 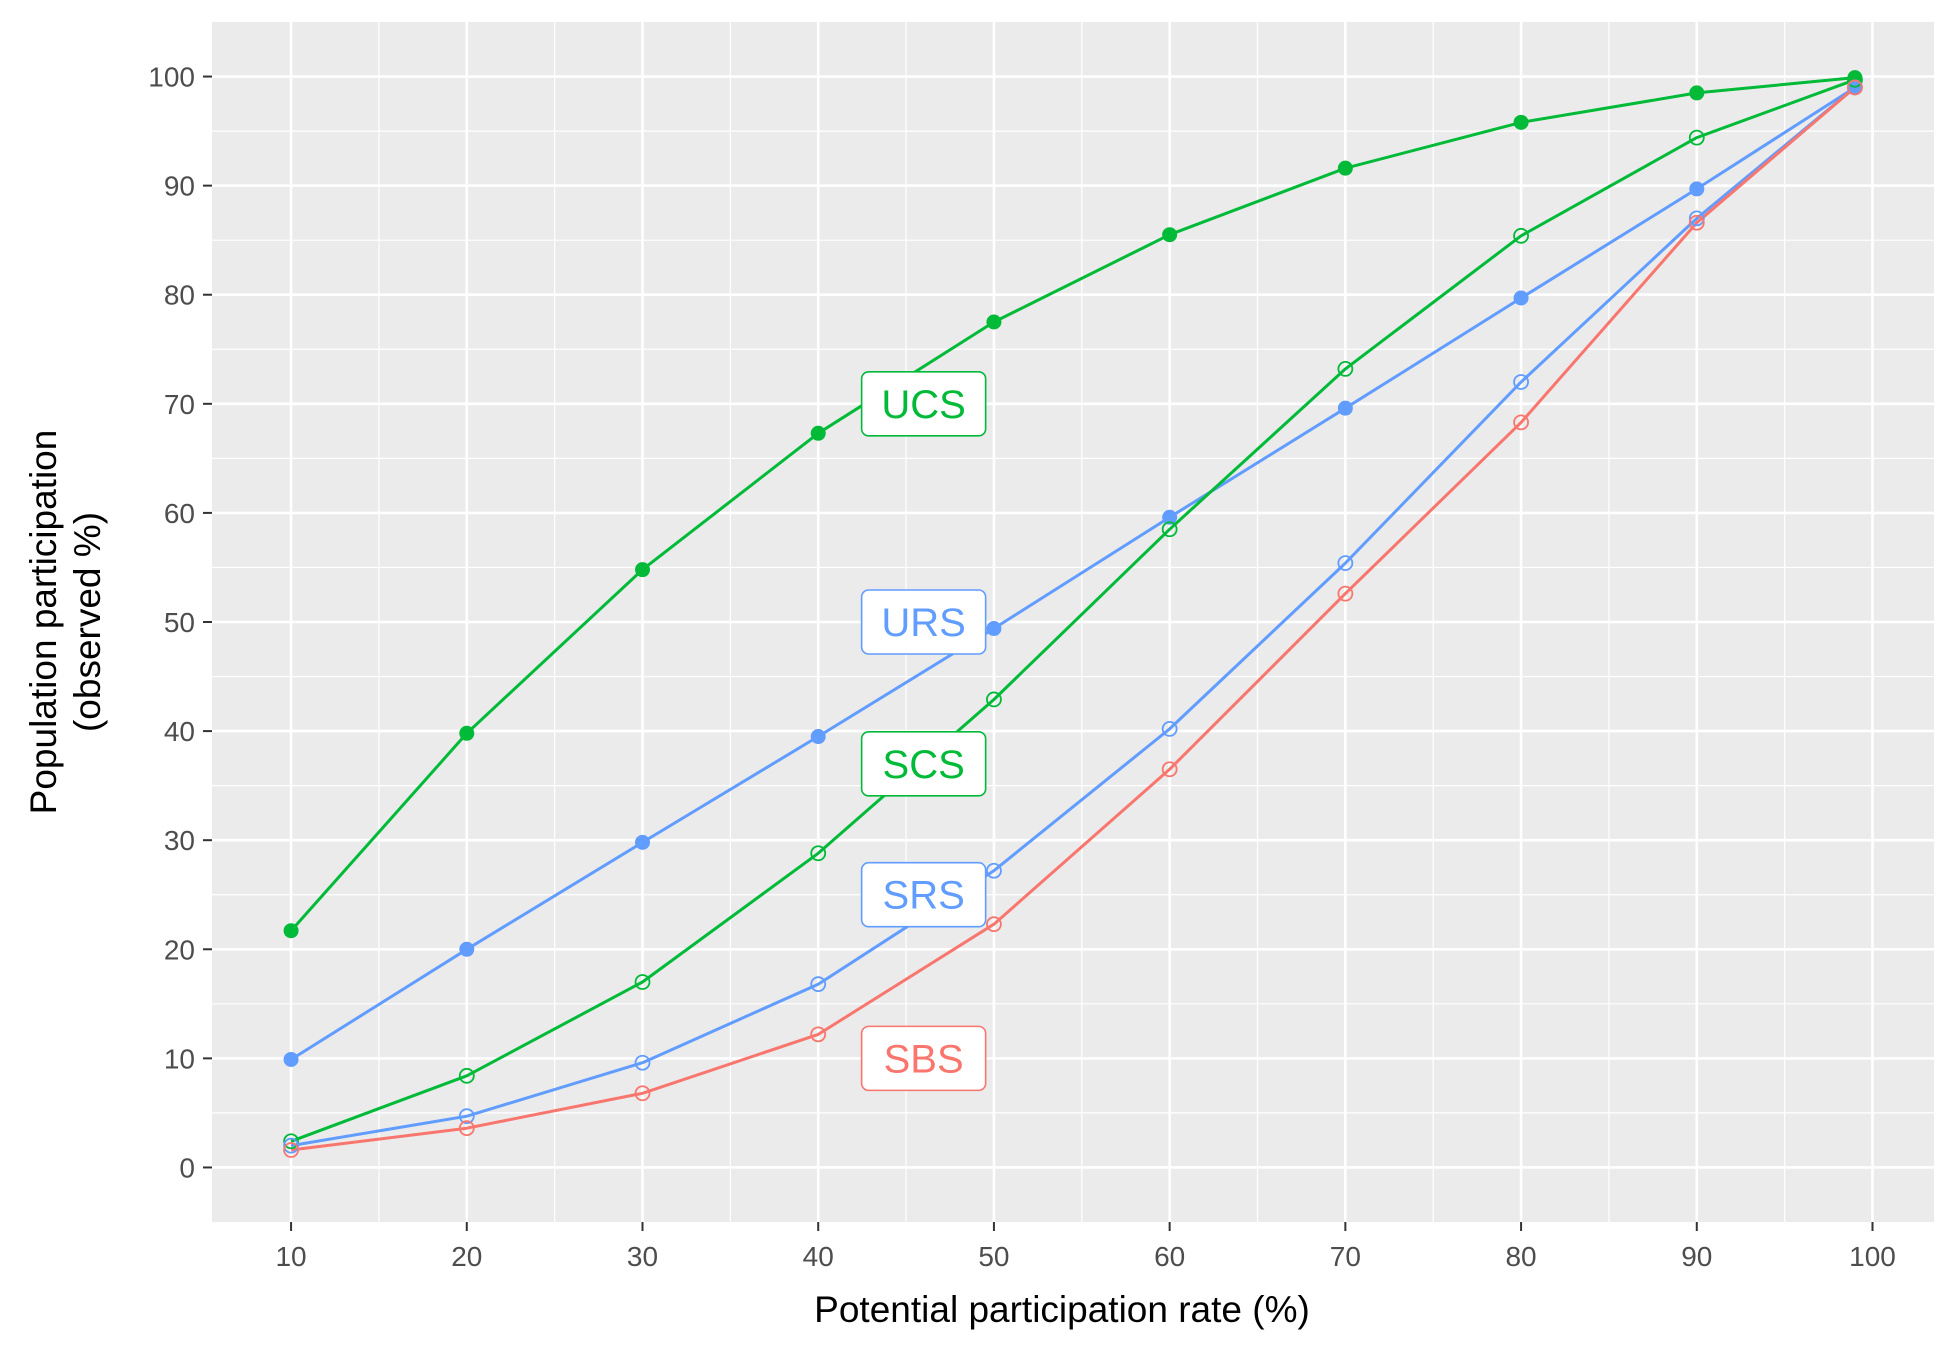 I want to click on x-tick-label: 30, so click(x=642, y=1256).